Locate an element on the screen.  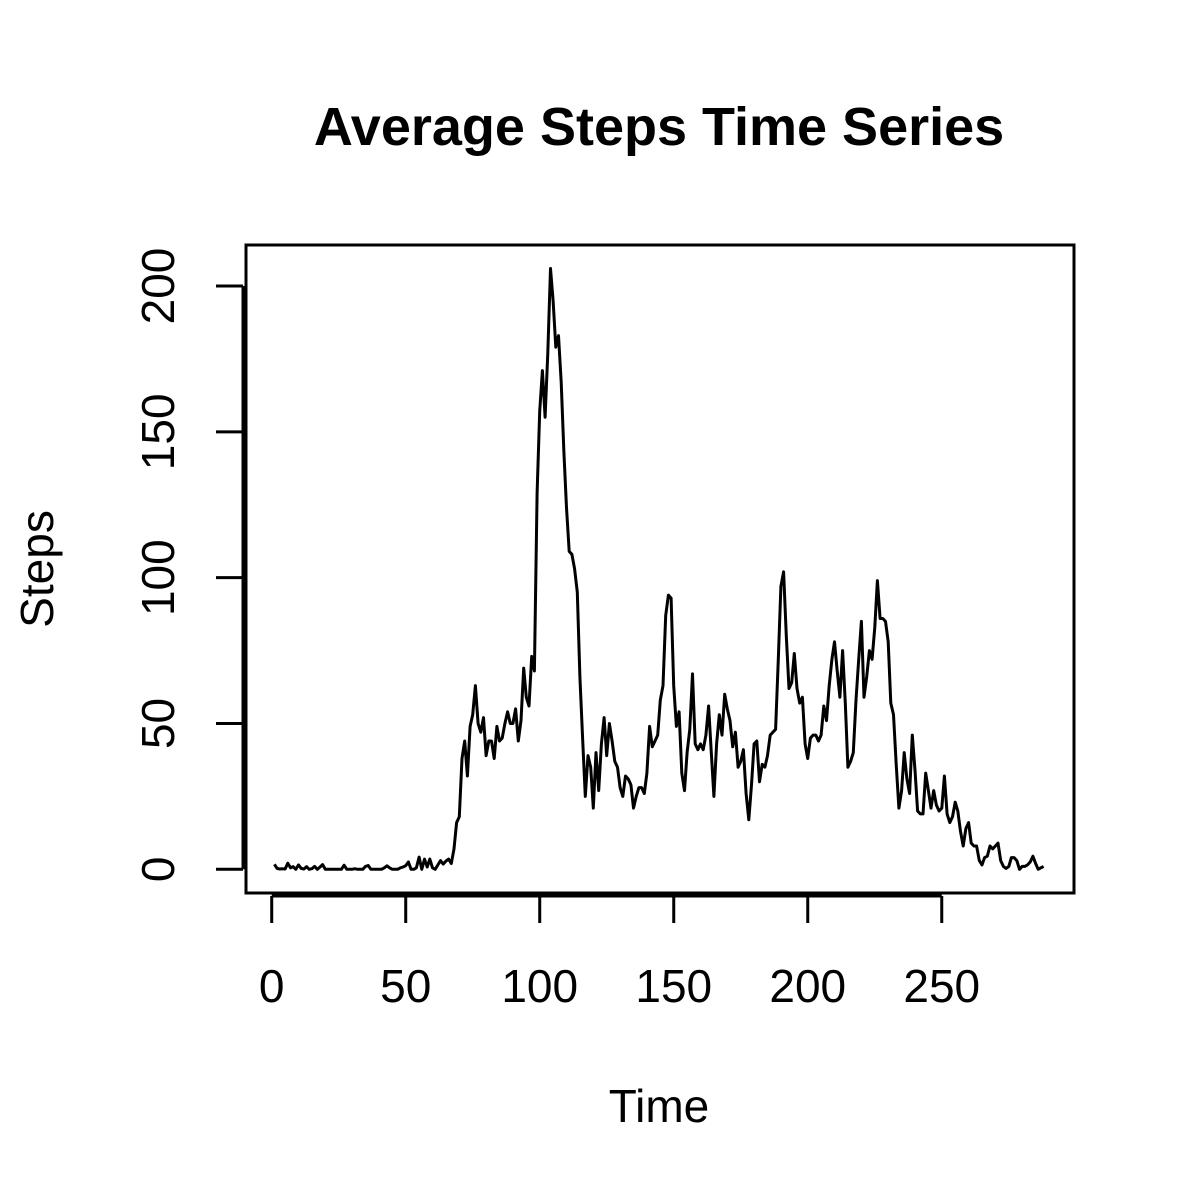
chart-title: Average Steps Time Series is located at coordinates (659, 127).